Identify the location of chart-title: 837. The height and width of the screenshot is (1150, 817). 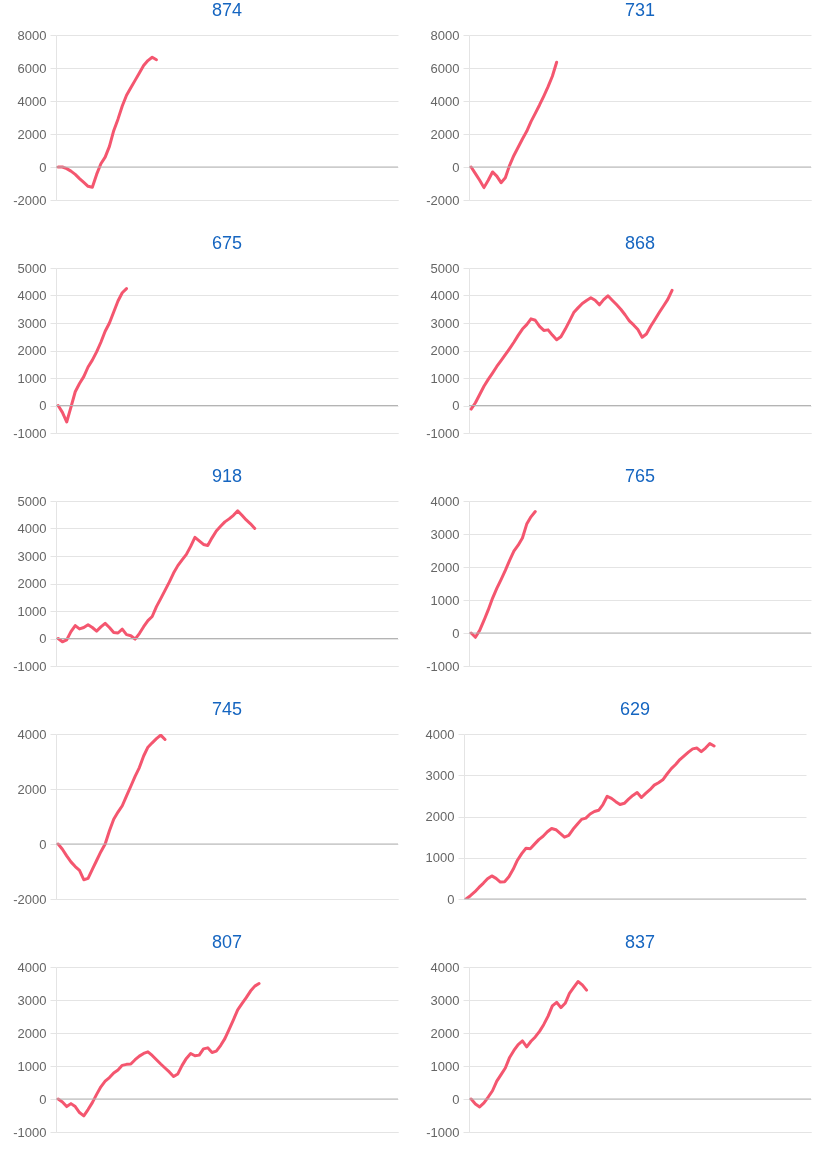
(640, 942).